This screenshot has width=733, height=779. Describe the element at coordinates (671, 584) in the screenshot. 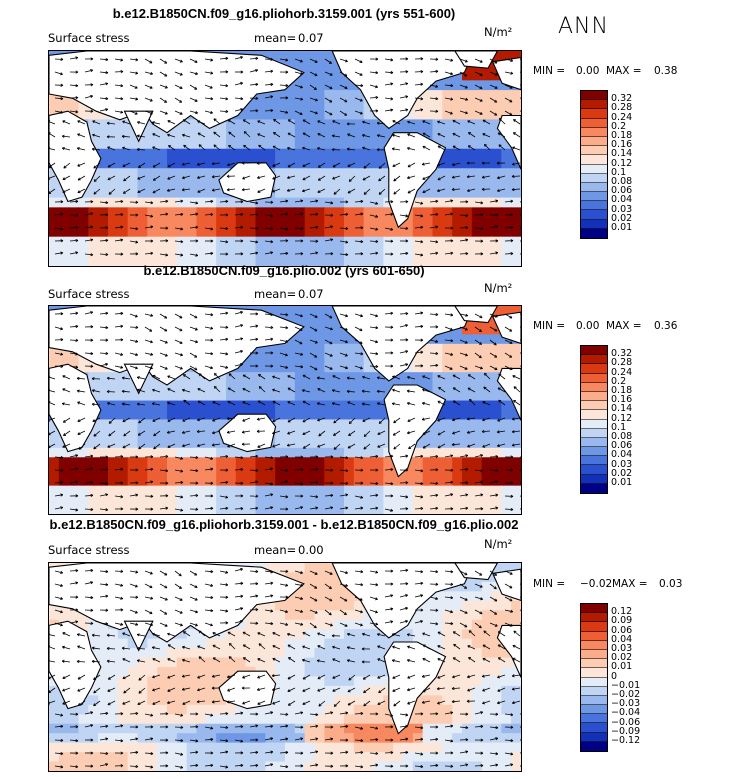

I see `panel-3-max-value: 0.03` at that location.